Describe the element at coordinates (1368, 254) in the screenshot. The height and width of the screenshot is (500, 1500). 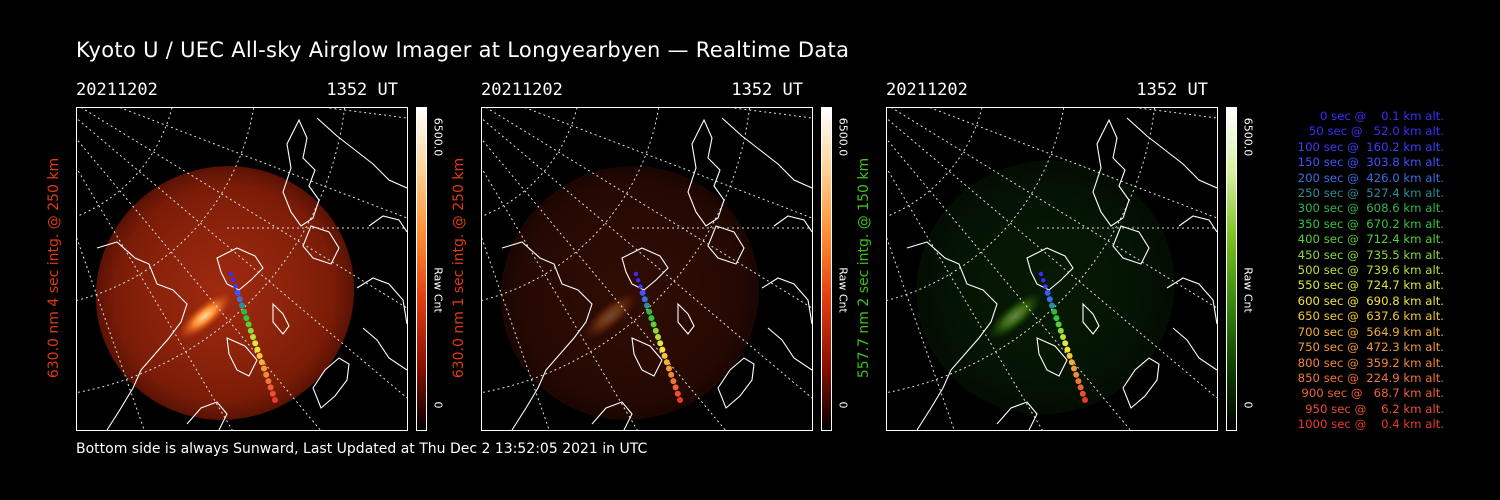
I see `legend-entry: 450 sec @ 735.5 km alt.` at that location.